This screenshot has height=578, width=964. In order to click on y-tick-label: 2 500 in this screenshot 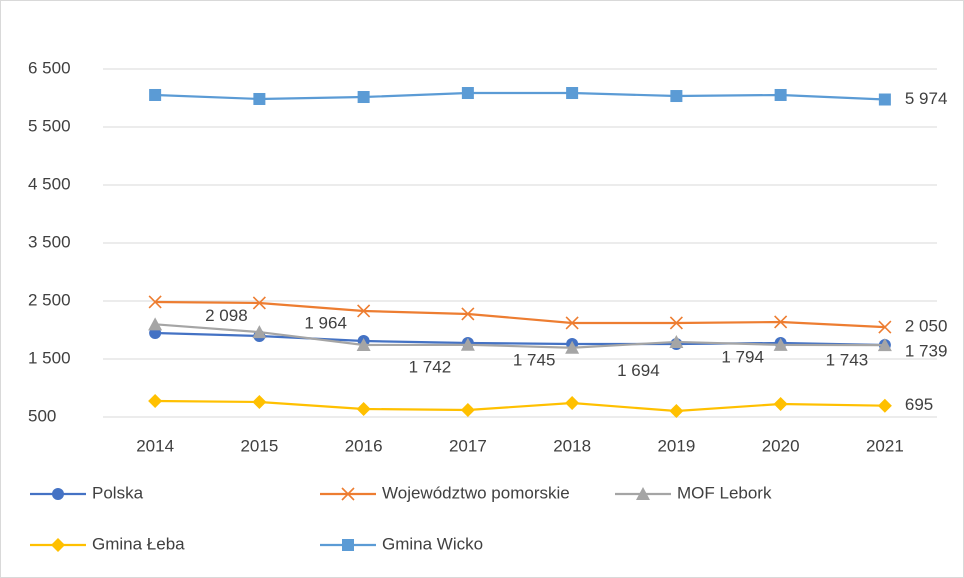, I will do `click(49, 299)`.